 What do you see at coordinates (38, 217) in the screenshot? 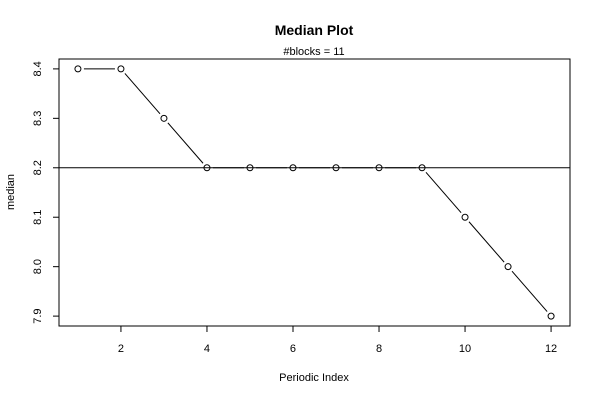
I see `y-tick-label: 8.1` at bounding box center [38, 217].